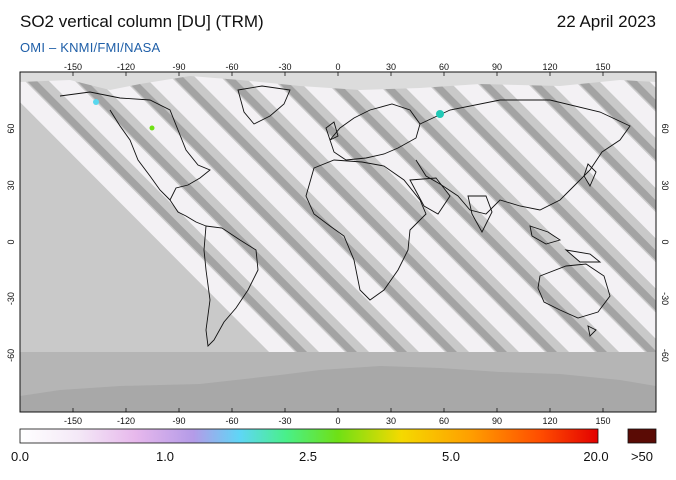  What do you see at coordinates (165, 456) in the screenshot?
I see `colorbar-label-1: 1.0` at bounding box center [165, 456].